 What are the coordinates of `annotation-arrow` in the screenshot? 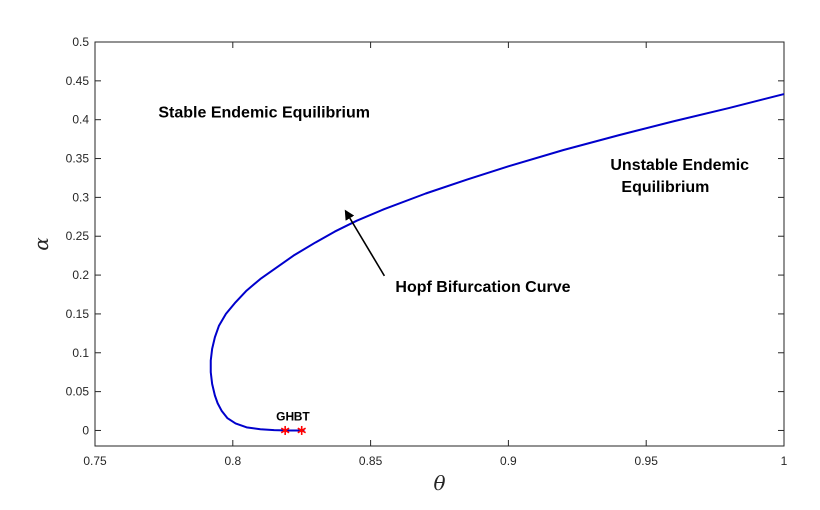 It's located at (365, 243).